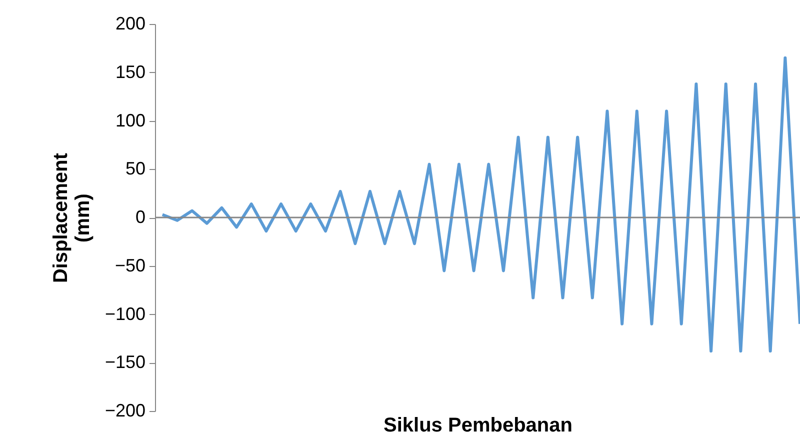  Describe the element at coordinates (135, 168) in the screenshot. I see `y-tick-label: 50` at that location.